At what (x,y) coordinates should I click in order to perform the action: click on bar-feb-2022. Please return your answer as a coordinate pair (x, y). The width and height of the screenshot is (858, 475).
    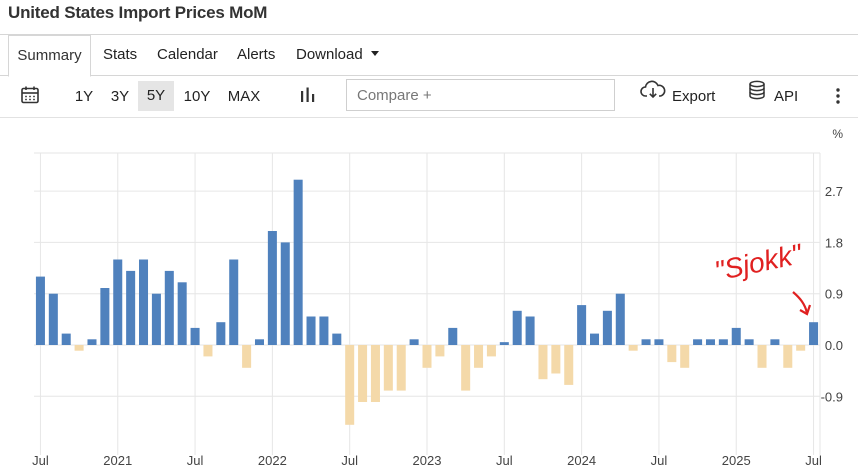
    Looking at the image, I should click on (285, 293).